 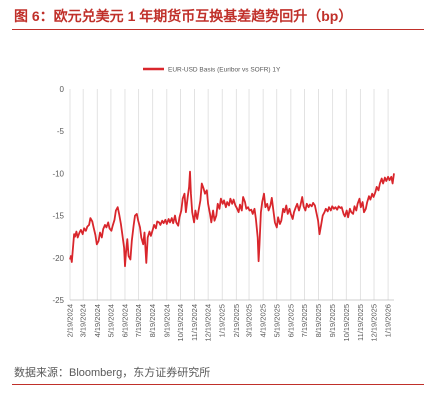 I want to click on x-tick-label: 10/19/2025, so click(x=346, y=323).